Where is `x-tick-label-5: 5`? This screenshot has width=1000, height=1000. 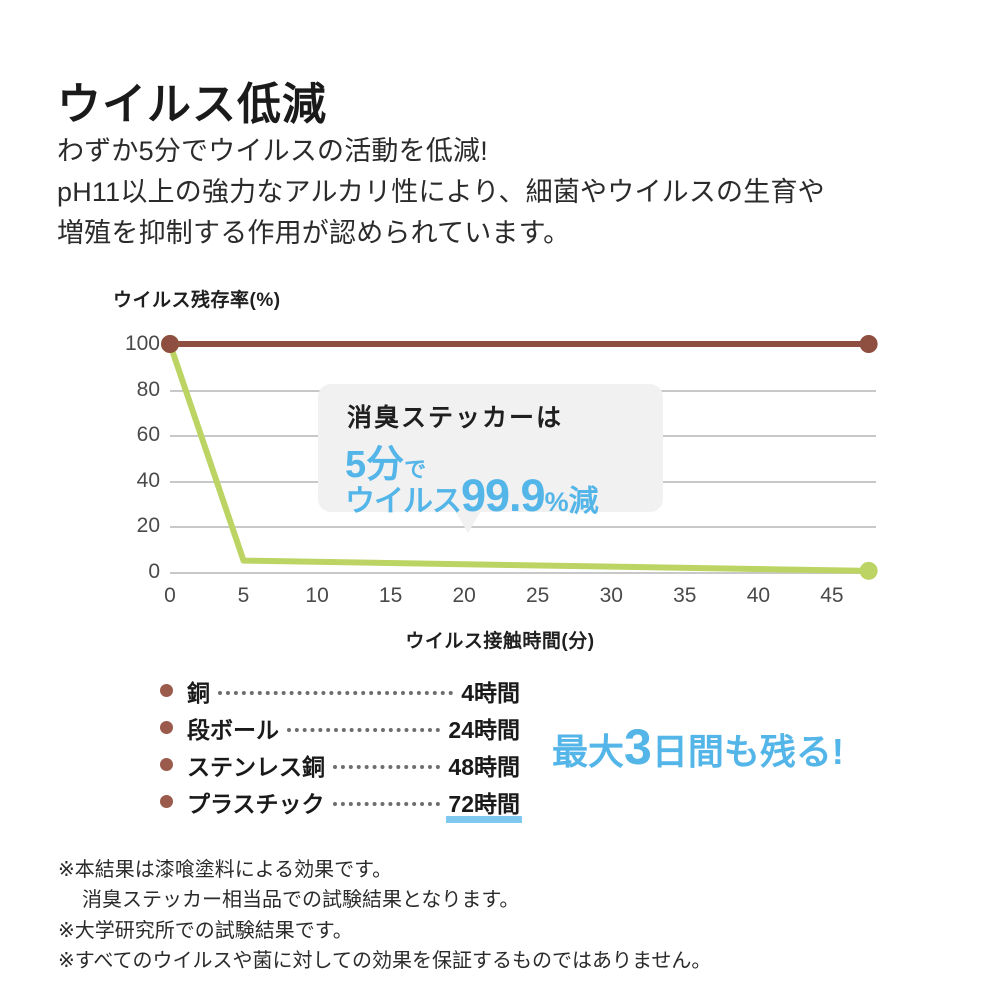 x-tick-label-5: 5 is located at coordinates (243, 595).